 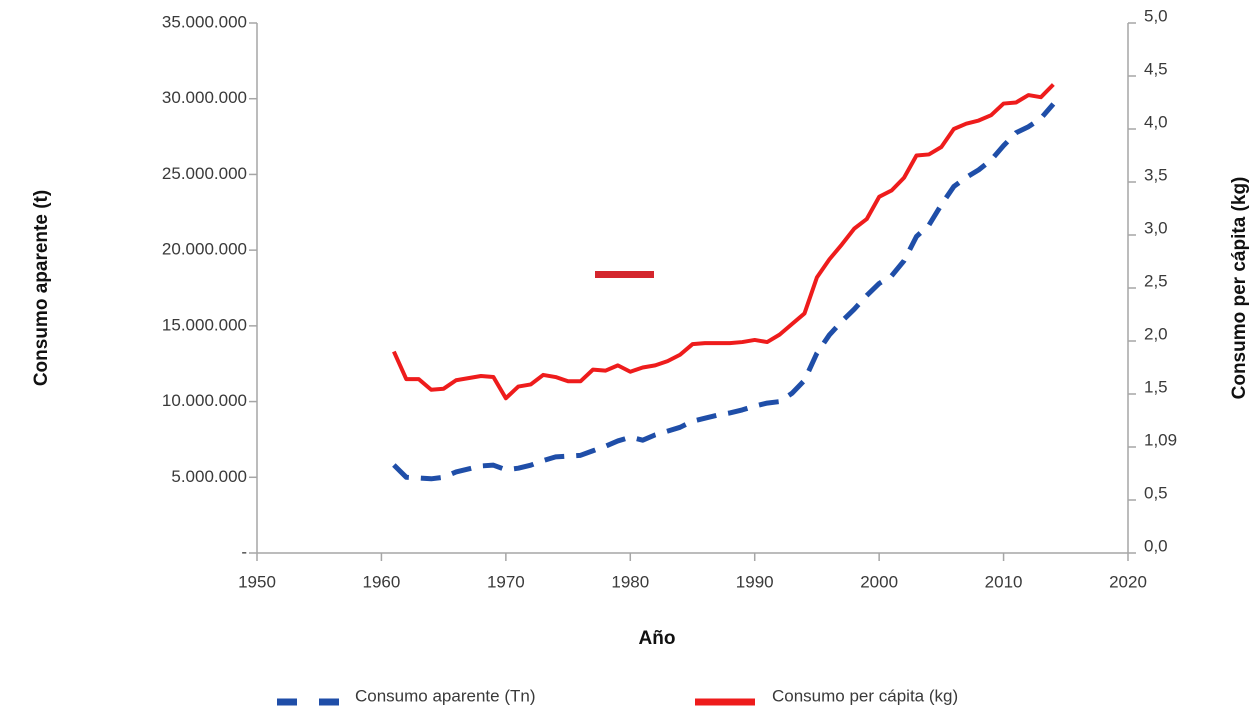 I want to click on x-tick-label: 2010, so click(x=1004, y=581).